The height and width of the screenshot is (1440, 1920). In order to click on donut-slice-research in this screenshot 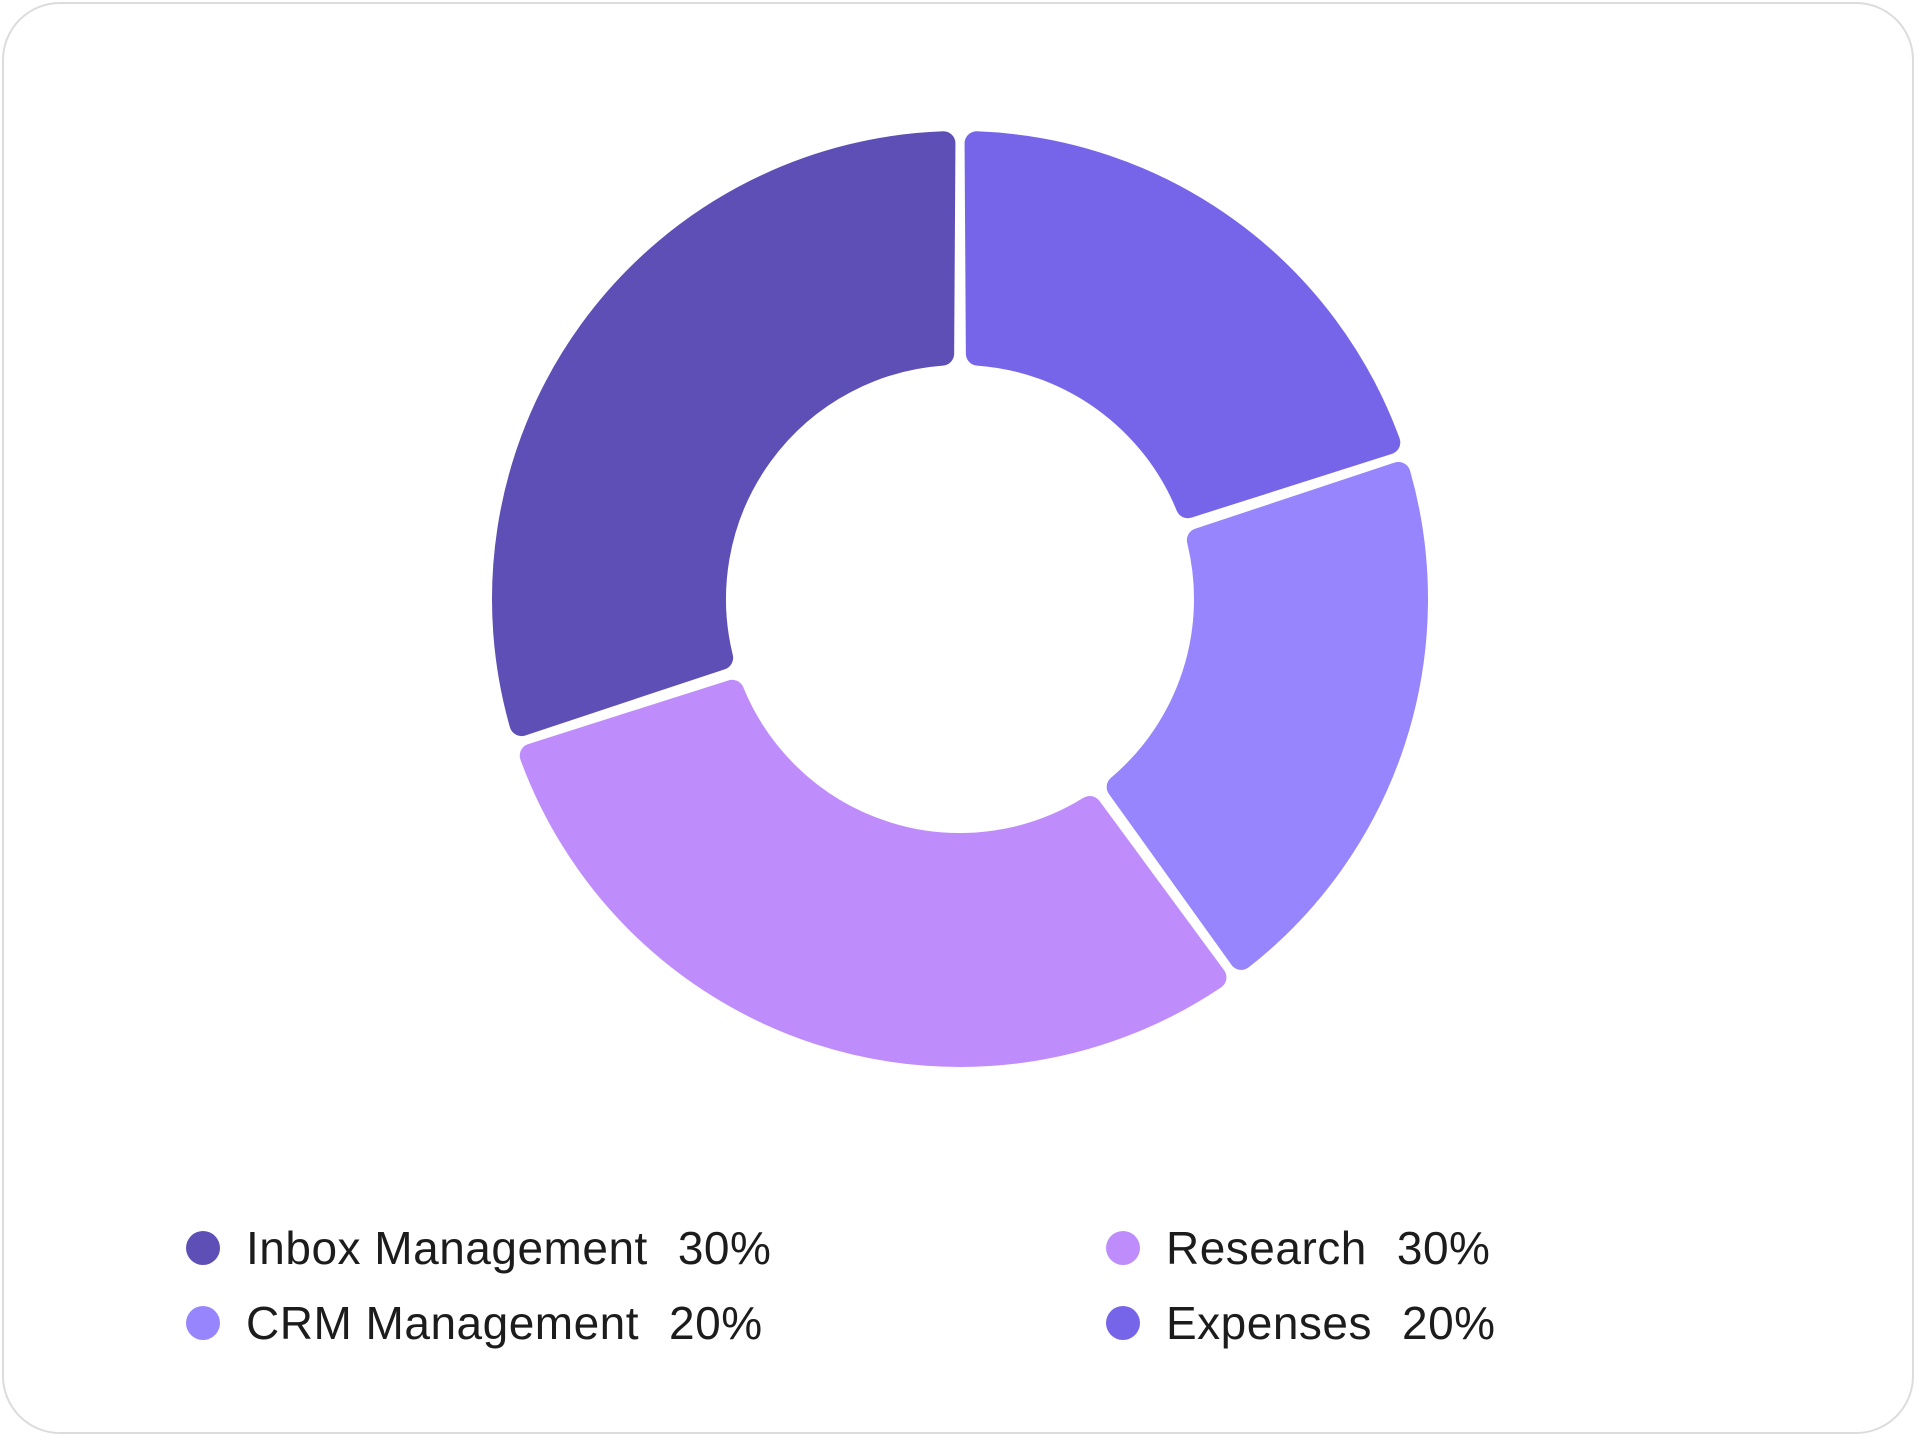, I will do `click(873, 873)`.